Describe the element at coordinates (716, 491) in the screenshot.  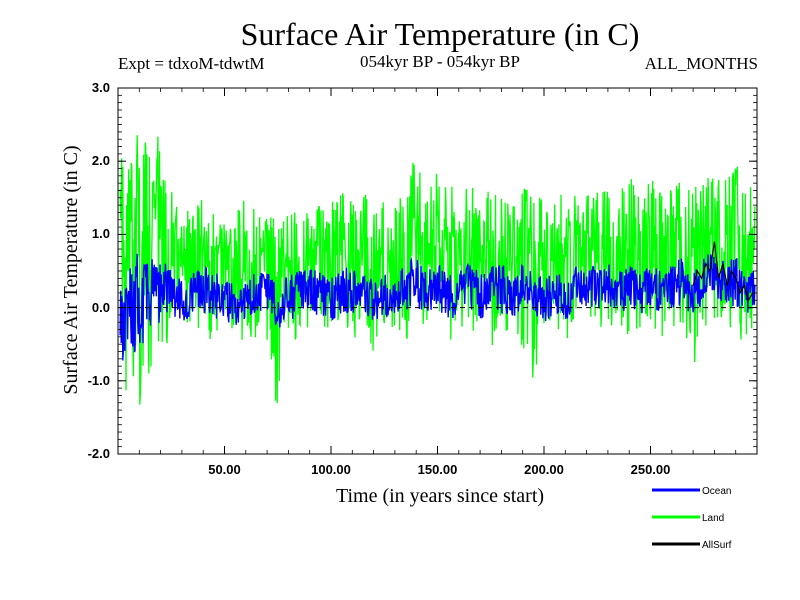
I see `legend-label-ocean: Ocean` at that location.